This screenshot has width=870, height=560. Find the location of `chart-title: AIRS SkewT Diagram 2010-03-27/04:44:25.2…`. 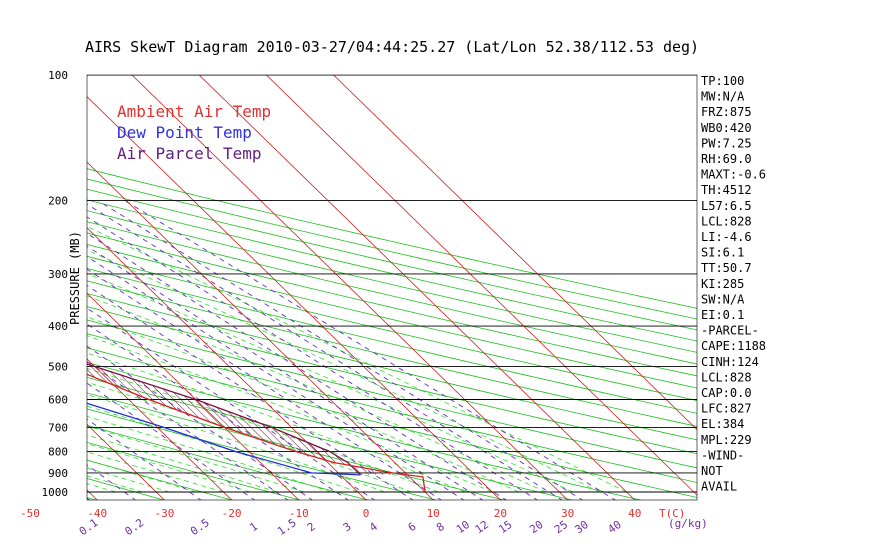

chart-title: AIRS SkewT Diagram 2010-03-27/04:44:25.2… is located at coordinates (392, 47).